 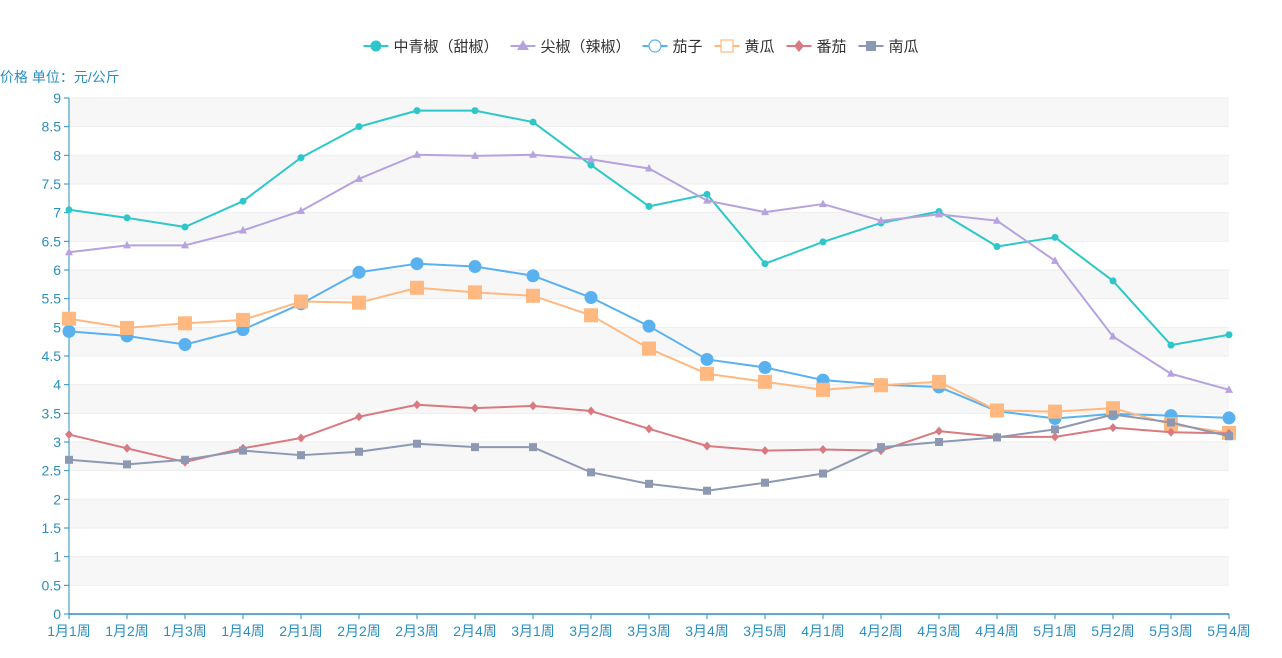 I want to click on x-tick-label: 3月1周, so click(x=533, y=631).